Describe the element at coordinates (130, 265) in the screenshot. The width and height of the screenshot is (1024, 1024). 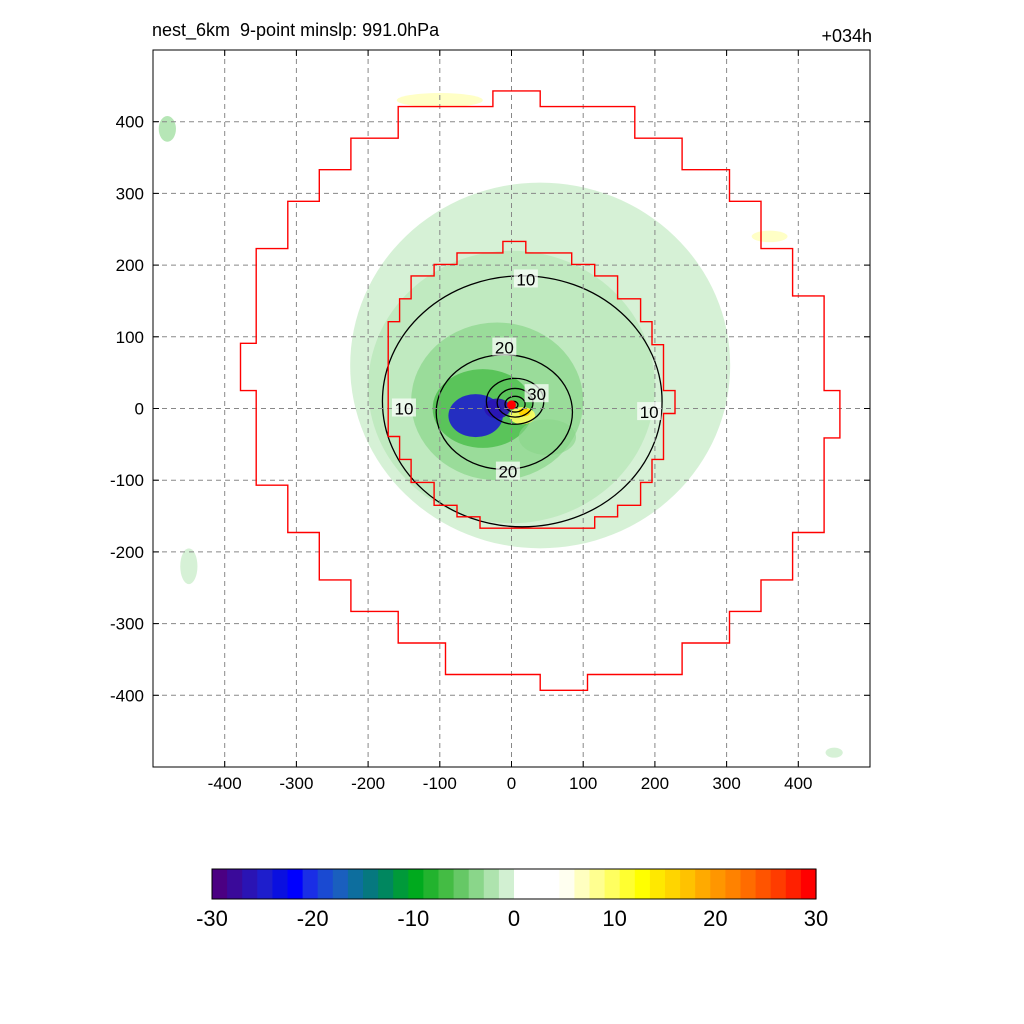
I see `y-tick-label: 200` at that location.